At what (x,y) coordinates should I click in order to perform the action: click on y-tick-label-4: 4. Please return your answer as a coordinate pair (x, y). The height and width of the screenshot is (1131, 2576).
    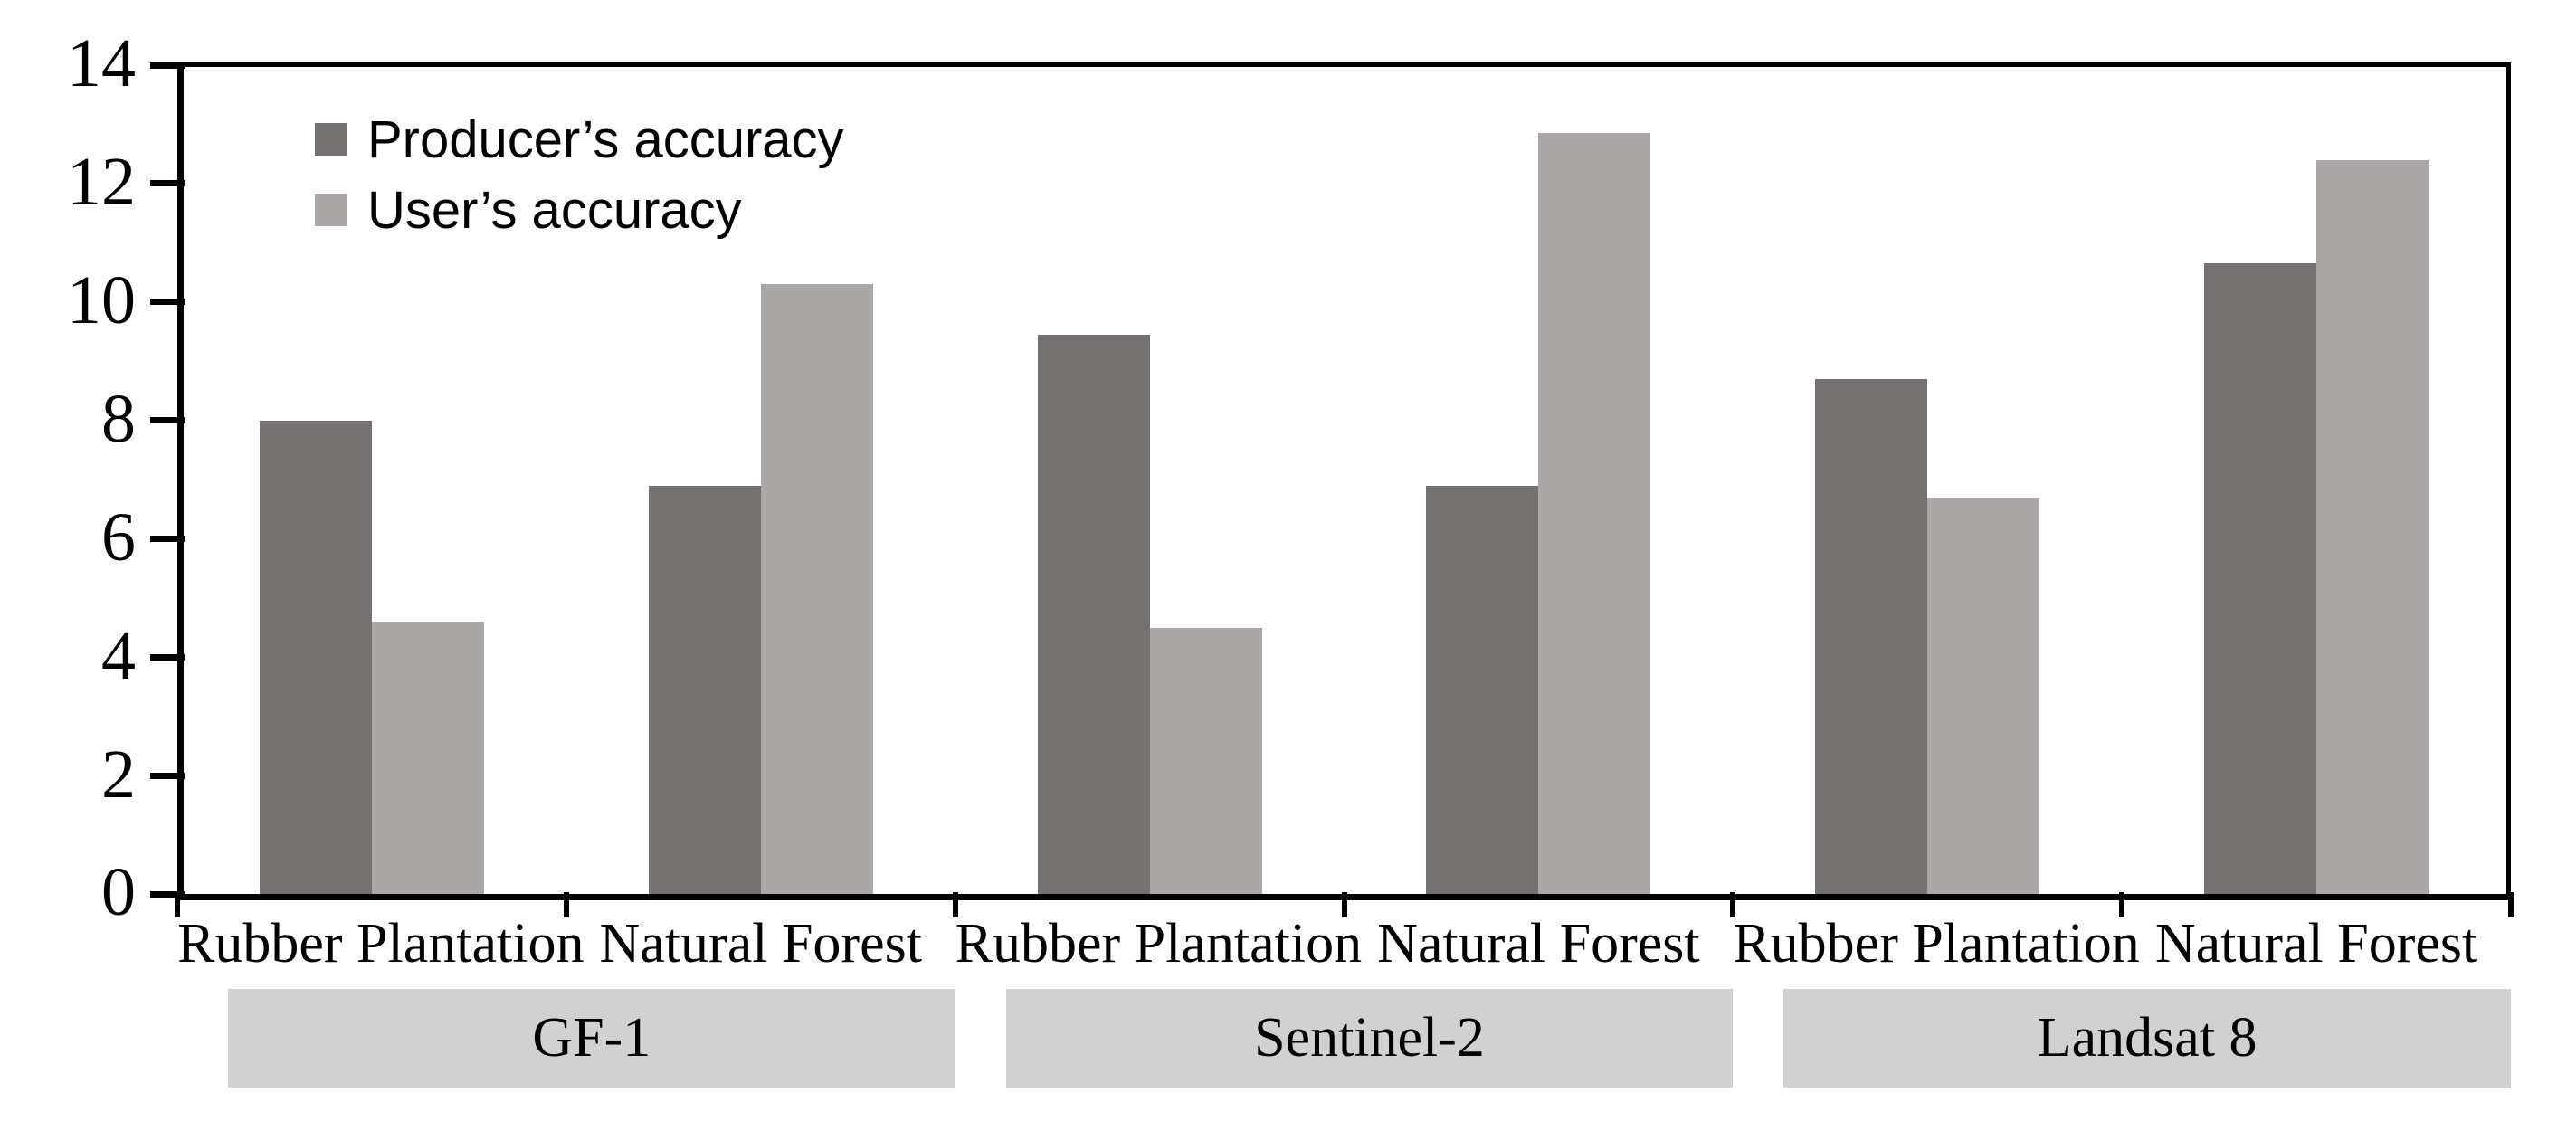
    Looking at the image, I should click on (118, 655).